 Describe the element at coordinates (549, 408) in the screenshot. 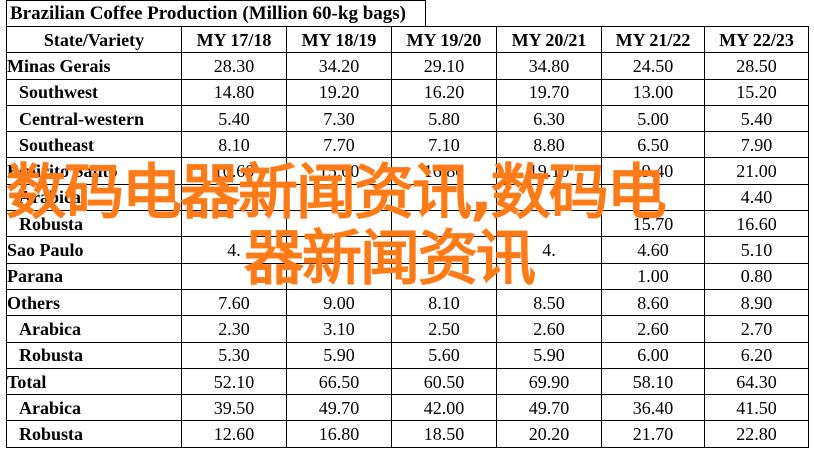

I see `value-cell: 49.70` at that location.